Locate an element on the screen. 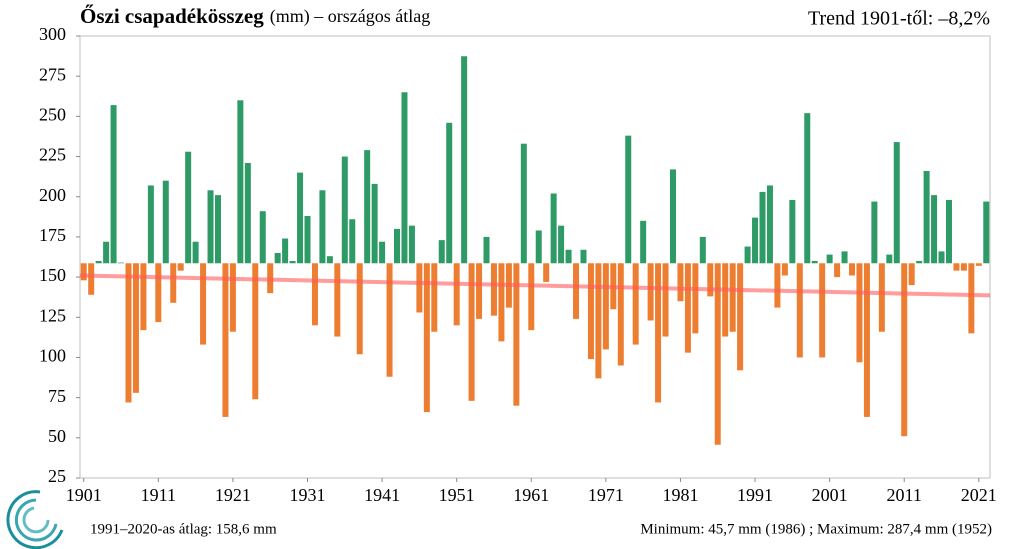 Image resolution: width=1020 pixels, height=549 pixels. y-tick-label: 200 is located at coordinates (52, 195).